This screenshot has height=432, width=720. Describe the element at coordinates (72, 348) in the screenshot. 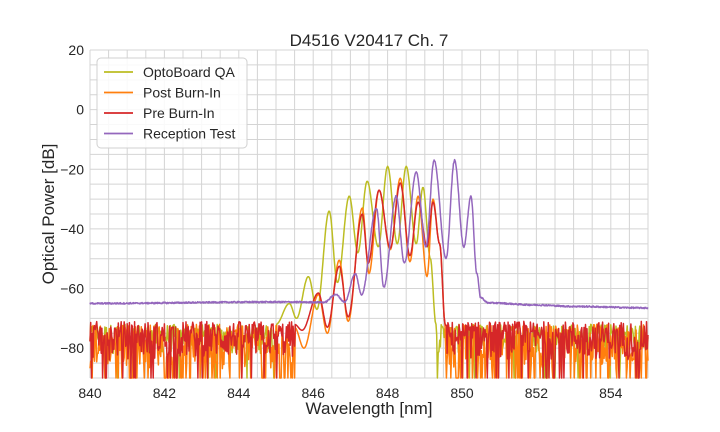

I see `y-tick-label: −80` at that location.